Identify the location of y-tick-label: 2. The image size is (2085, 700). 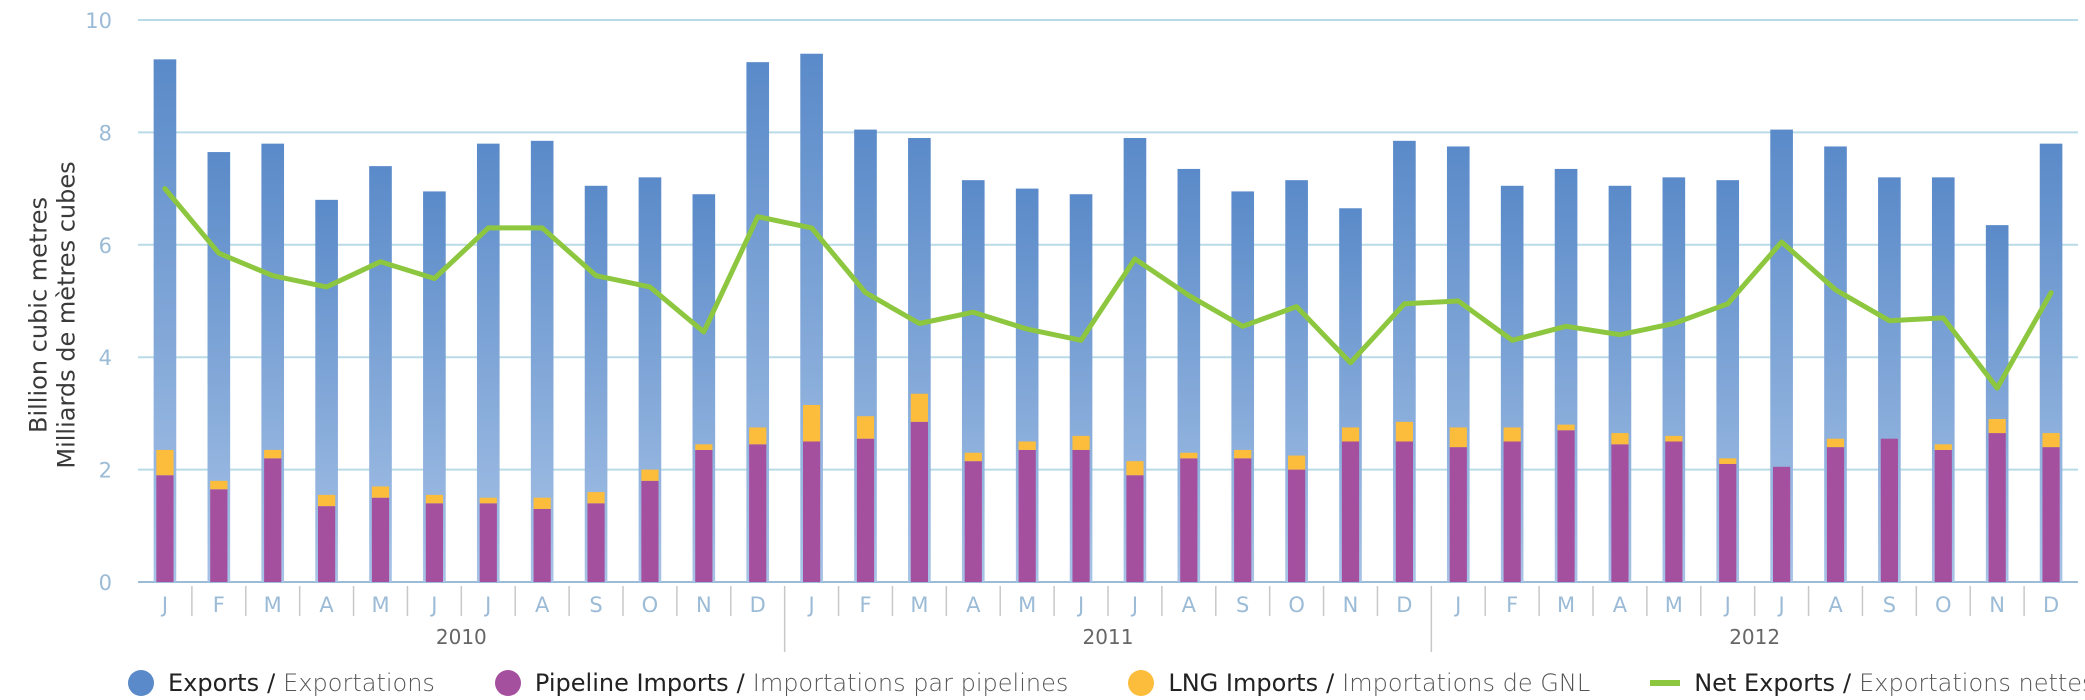
(105, 471).